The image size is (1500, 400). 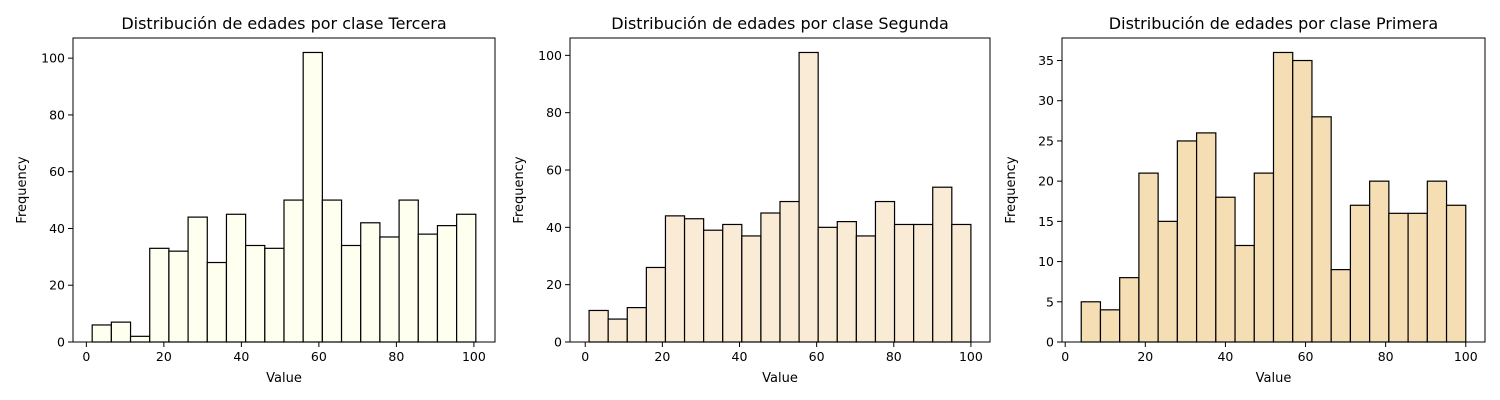 I want to click on chart-title-primera: Distribución de edades por clase Primera, so click(x=1273, y=23).